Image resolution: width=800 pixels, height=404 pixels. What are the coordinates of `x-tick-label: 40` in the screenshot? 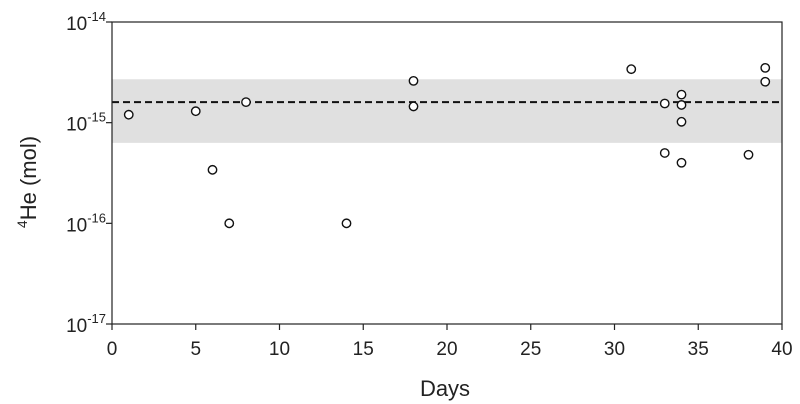 It's located at (781, 349).